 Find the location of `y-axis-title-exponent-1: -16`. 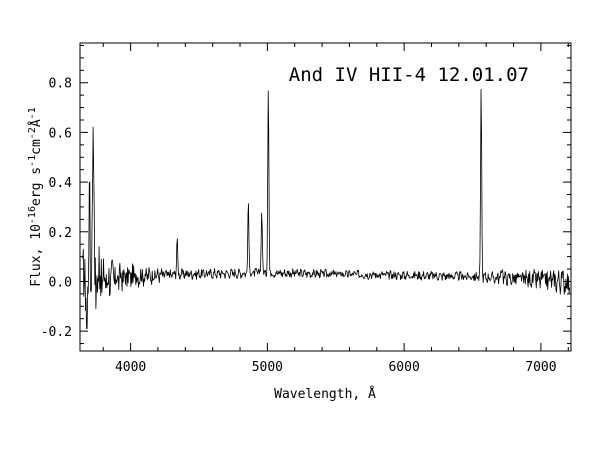

y-axis-title-exponent-1: -16 is located at coordinates (32, 215).